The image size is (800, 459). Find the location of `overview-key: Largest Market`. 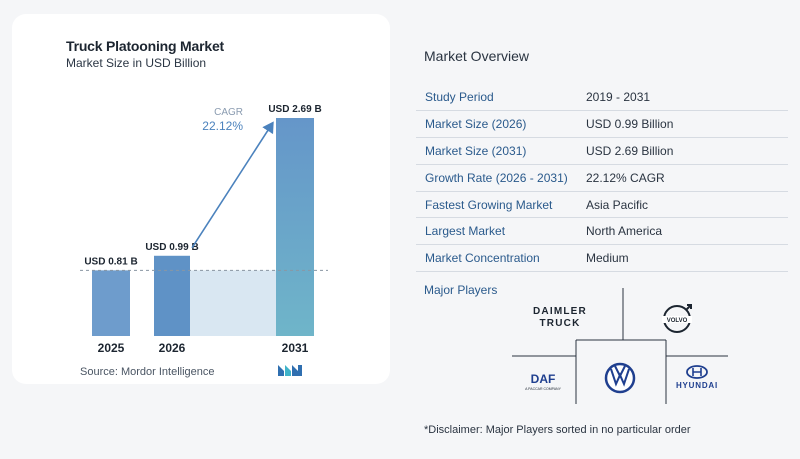

overview-key: Largest Market is located at coordinates (501, 231).